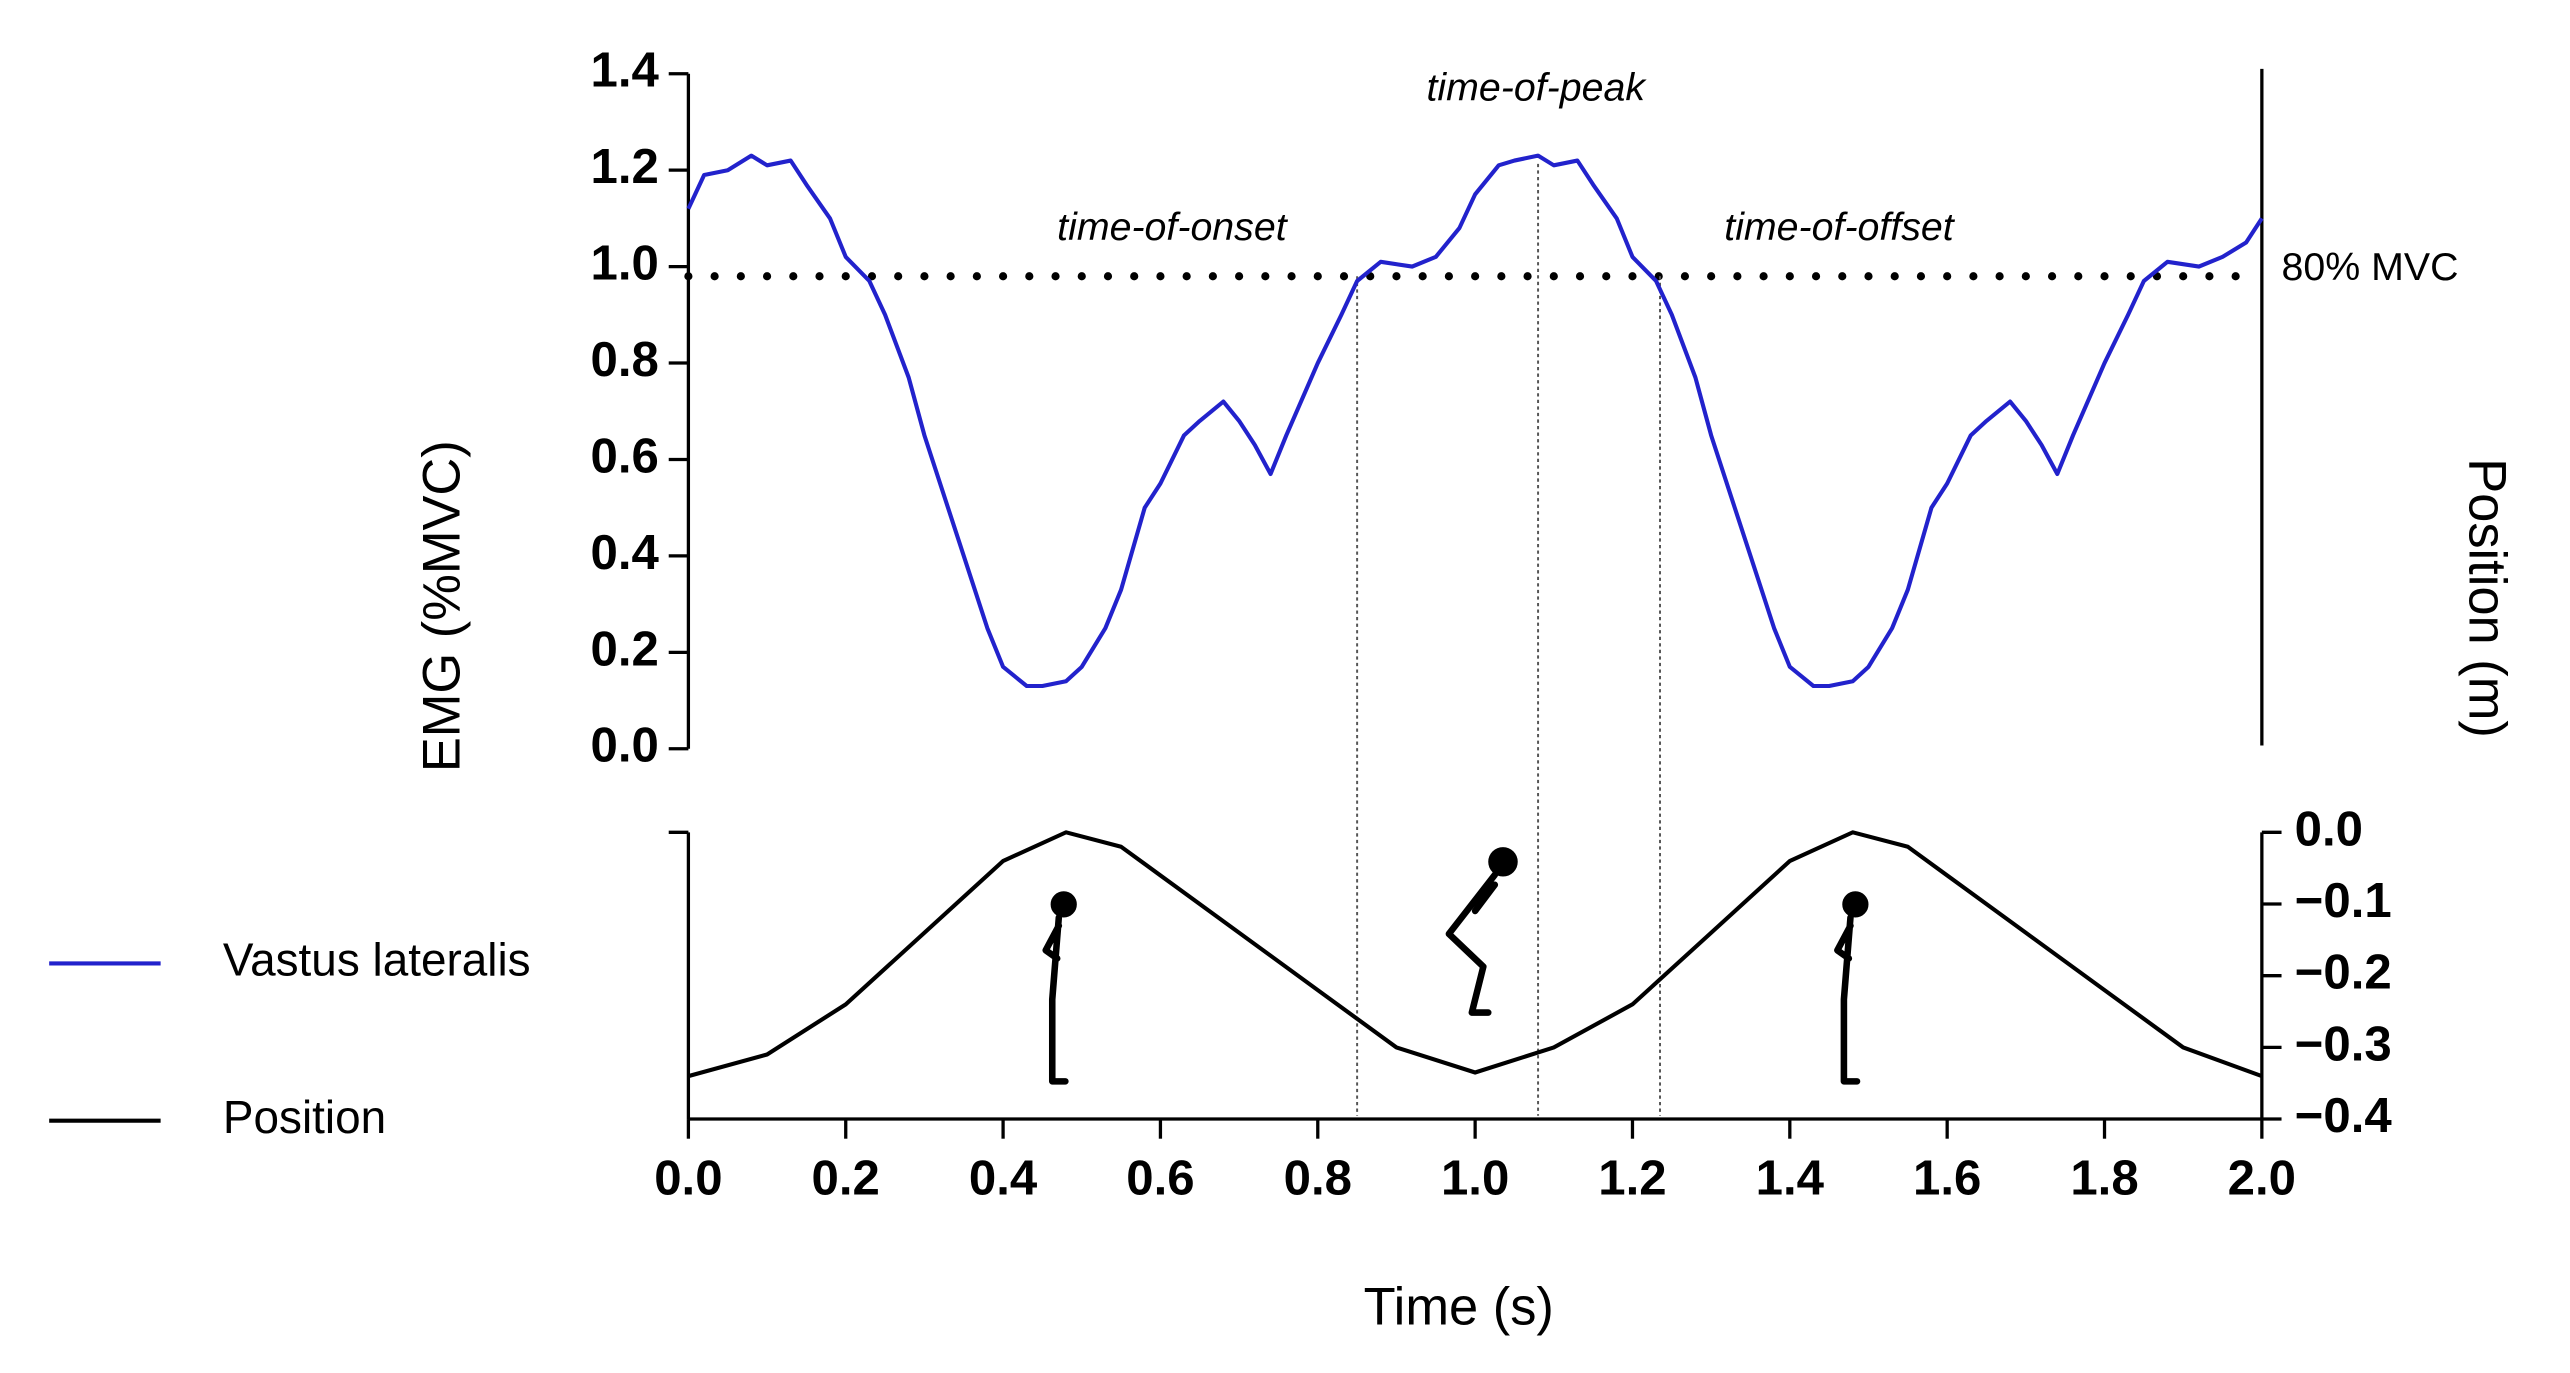 This screenshot has height=1373, width=2570. What do you see at coordinates (2329, 828) in the screenshot?
I see `y2-tick-label: 0.0` at bounding box center [2329, 828].